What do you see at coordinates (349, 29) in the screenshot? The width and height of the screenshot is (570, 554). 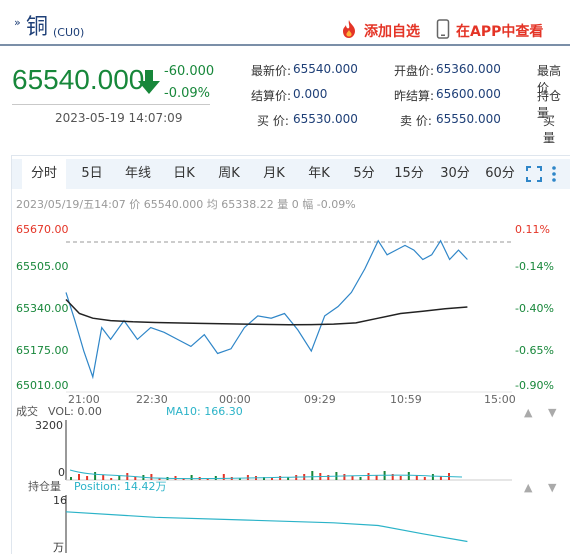 I see `flame-icon` at bounding box center [349, 29].